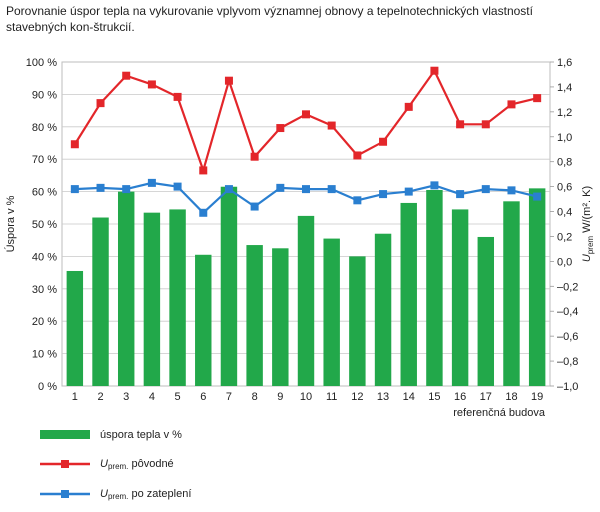 The image size is (600, 512). I want to click on legend-blue-marker, so click(65, 494).